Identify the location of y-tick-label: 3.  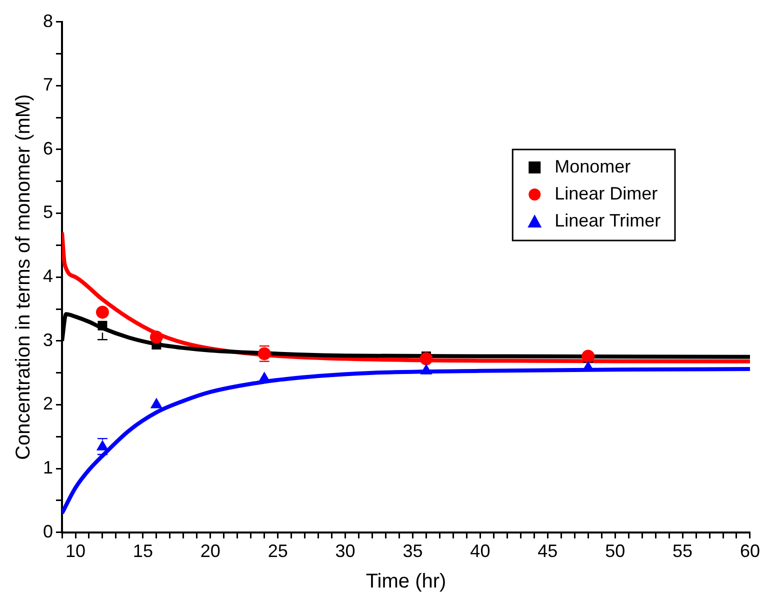
(48, 340).